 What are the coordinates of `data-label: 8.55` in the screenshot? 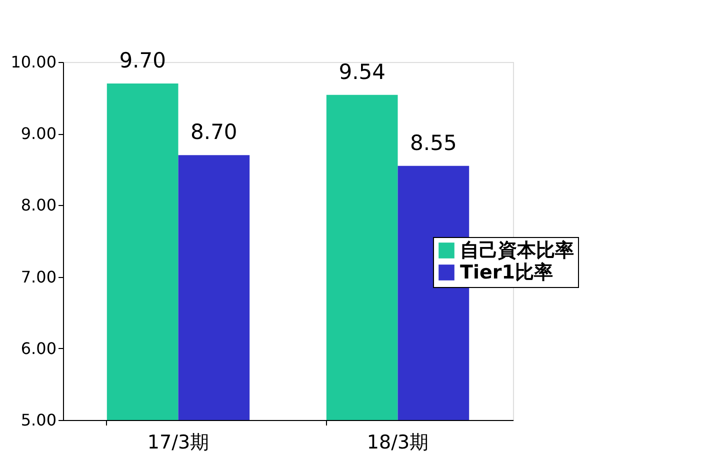 It's located at (433, 142).